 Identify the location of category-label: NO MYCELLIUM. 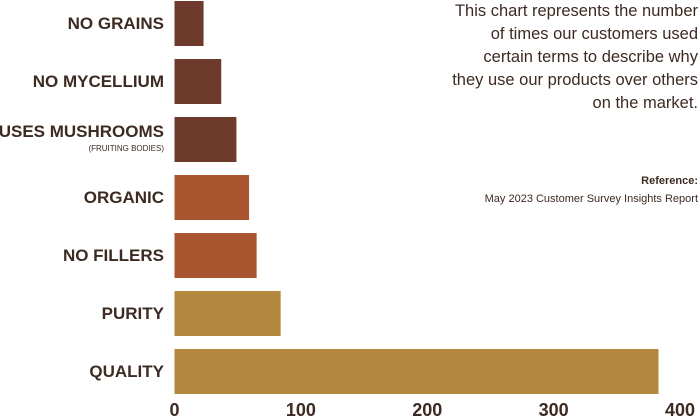
(98, 81).